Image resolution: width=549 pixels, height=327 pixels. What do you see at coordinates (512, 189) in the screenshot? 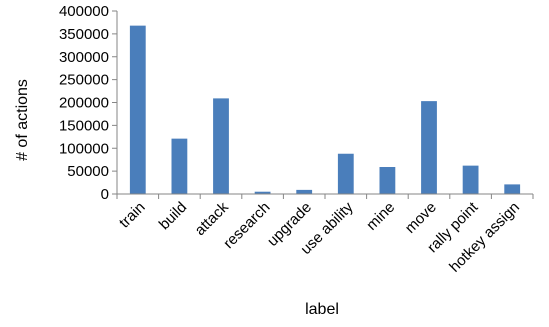
I see `bar-hotkey-assign` at bounding box center [512, 189].